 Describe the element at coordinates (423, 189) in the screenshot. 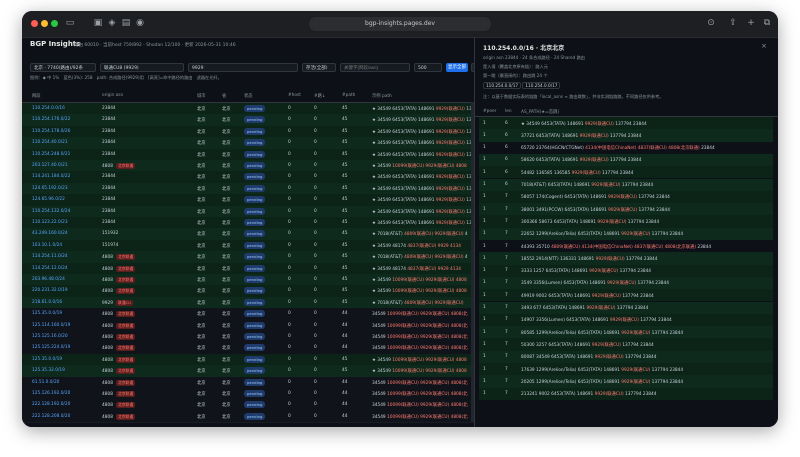

I see `sample-path-cell: ★ 34549 6453(TATA) 148691 9929(联通CU) 137` at that location.